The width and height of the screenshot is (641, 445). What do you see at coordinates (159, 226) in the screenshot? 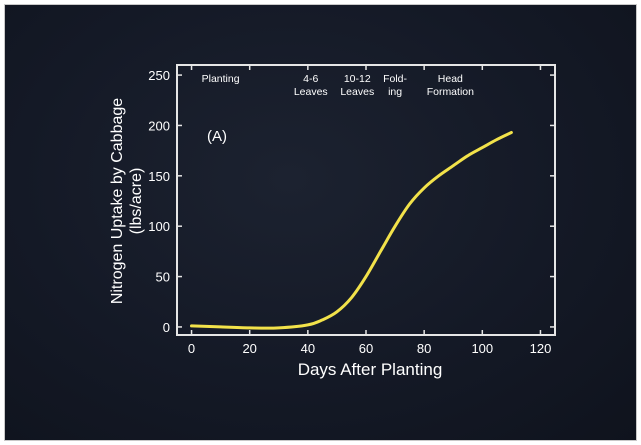
I see `y-tick-label: 100` at bounding box center [159, 226].